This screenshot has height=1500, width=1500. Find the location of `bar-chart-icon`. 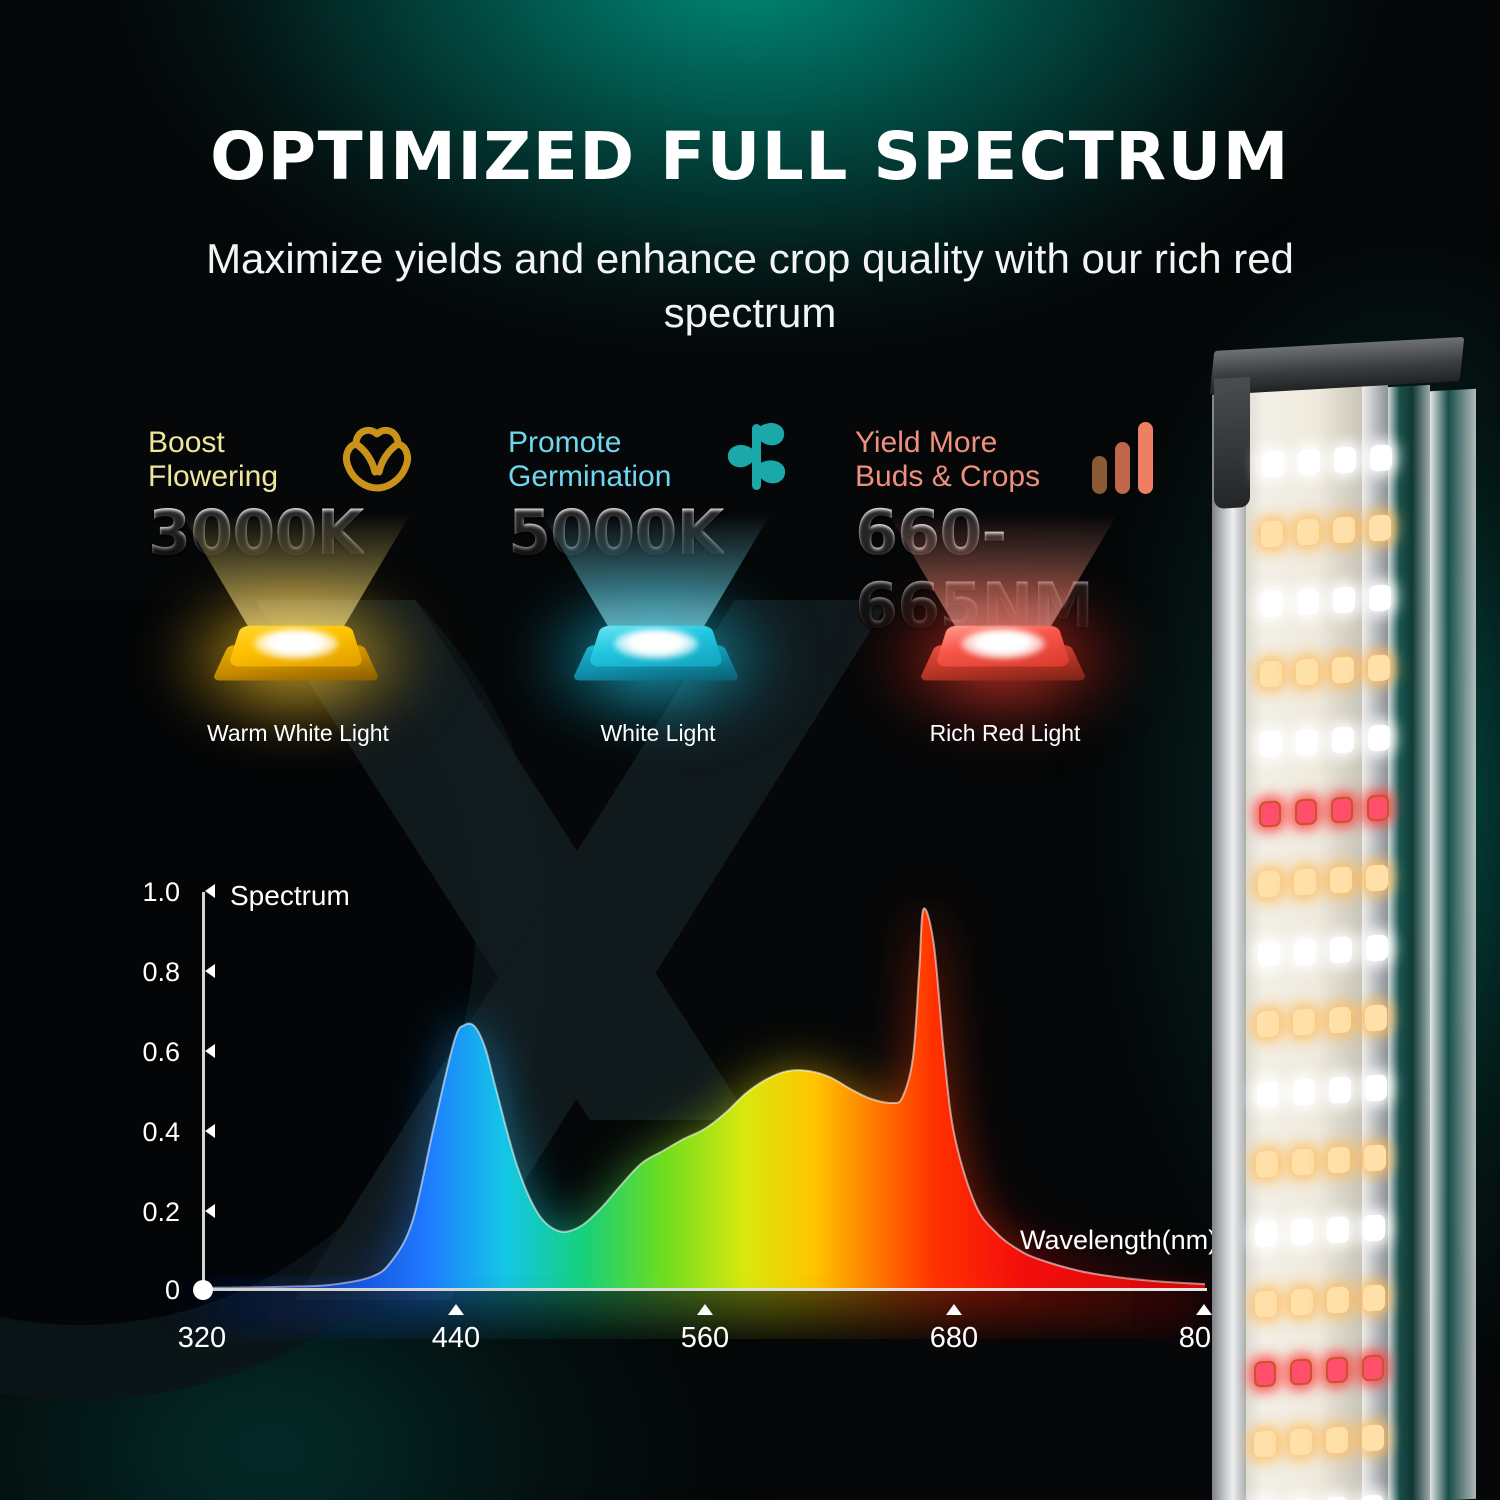

bar-chart-icon is located at coordinates (1123, 459).